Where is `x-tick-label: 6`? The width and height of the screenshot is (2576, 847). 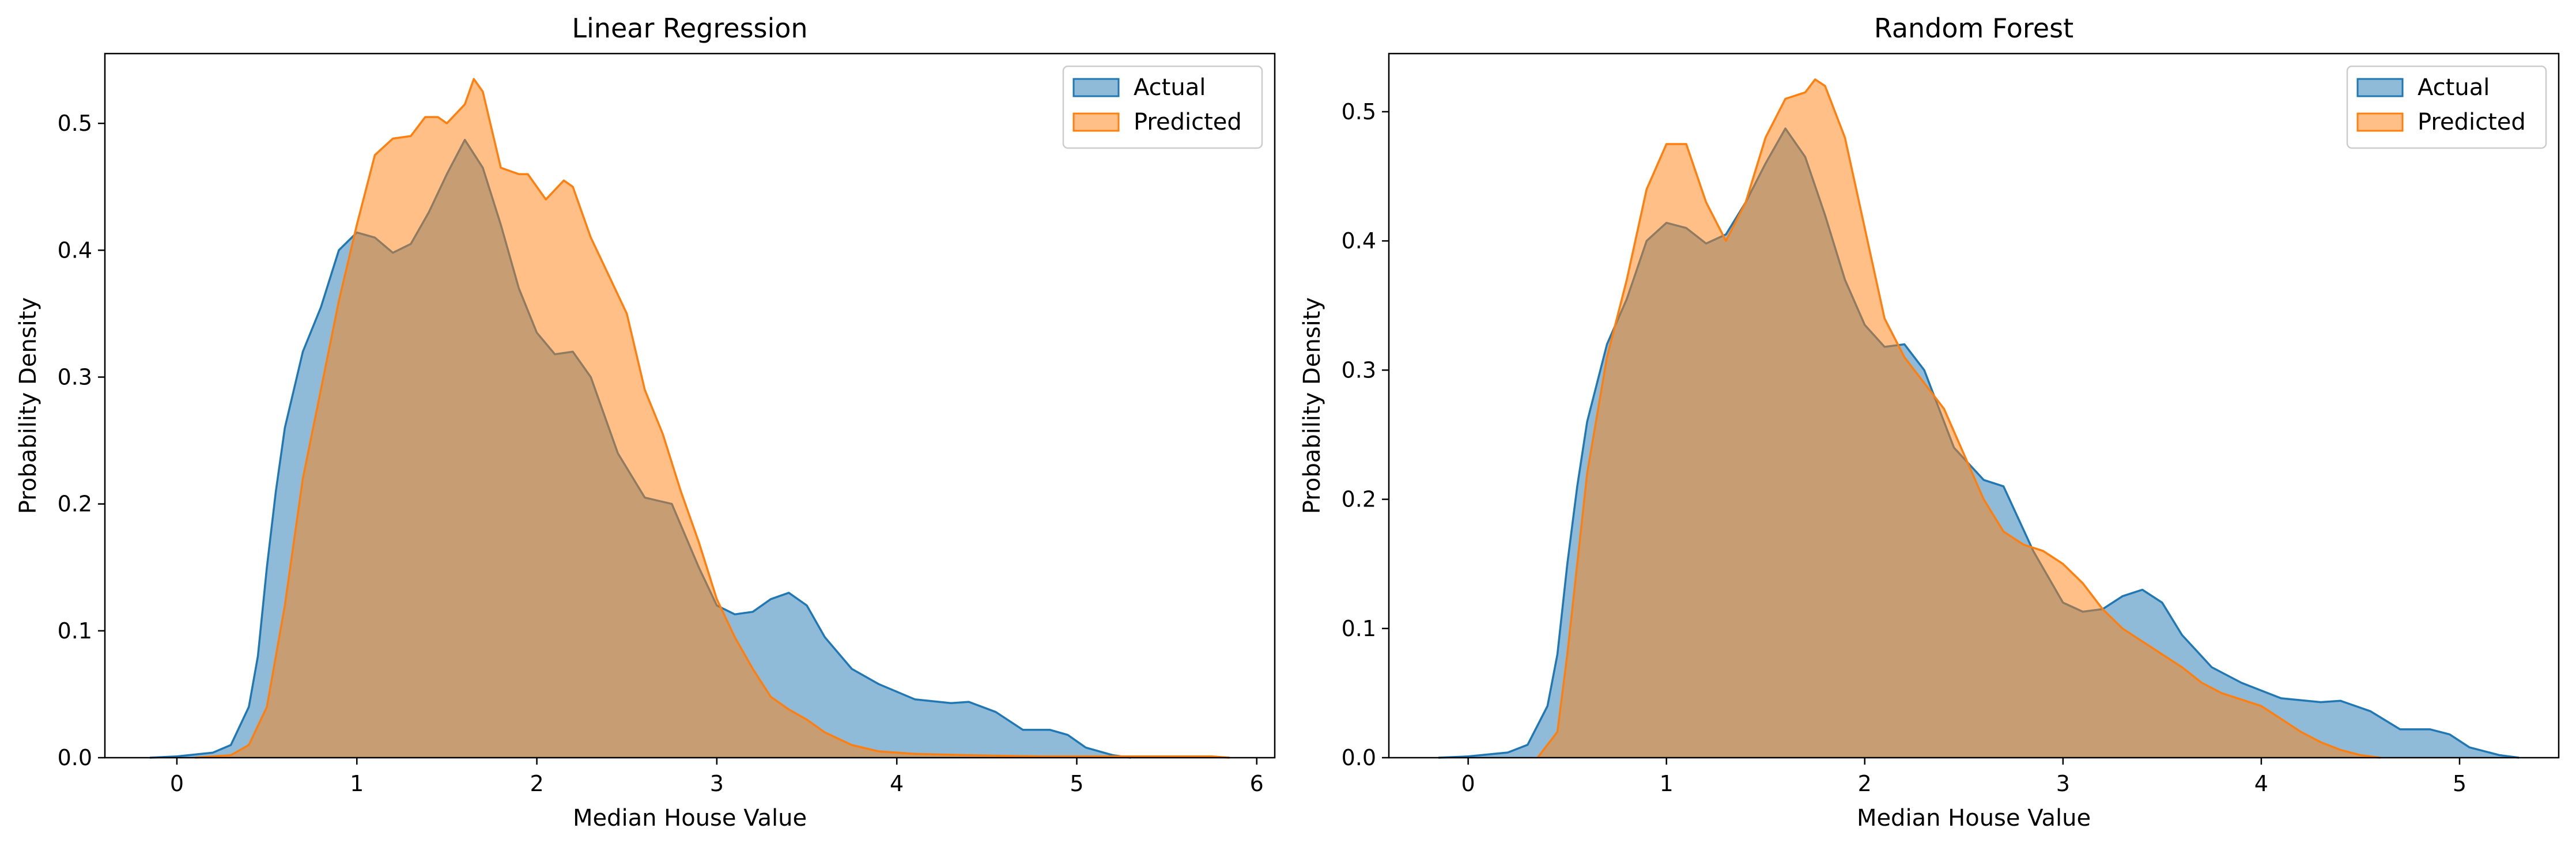 x-tick-label: 6 is located at coordinates (1257, 783).